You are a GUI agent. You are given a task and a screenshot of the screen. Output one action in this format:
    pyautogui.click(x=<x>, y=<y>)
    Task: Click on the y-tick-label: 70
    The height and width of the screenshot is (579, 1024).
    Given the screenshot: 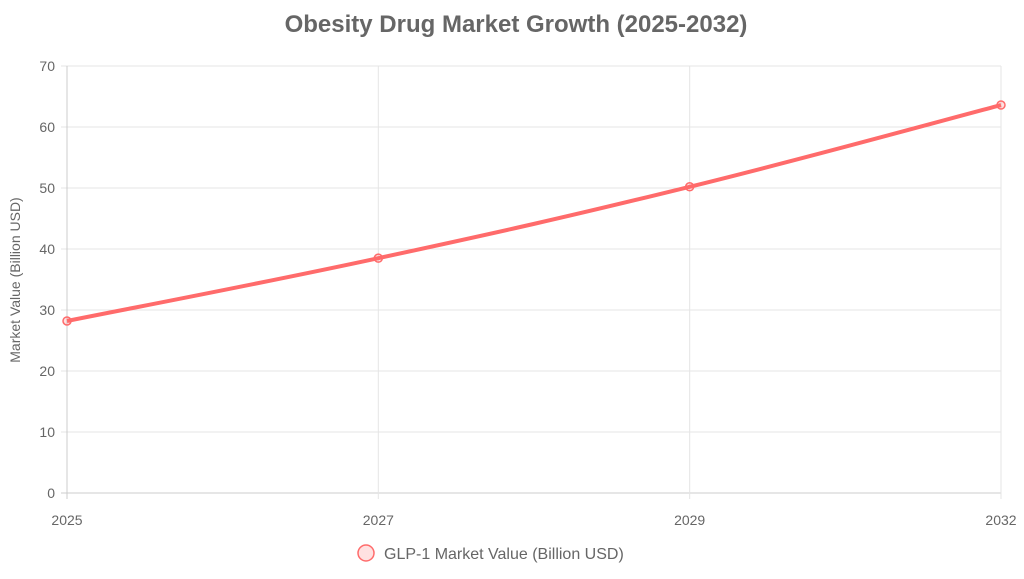 What is the action you would take?
    pyautogui.click(x=47, y=66)
    